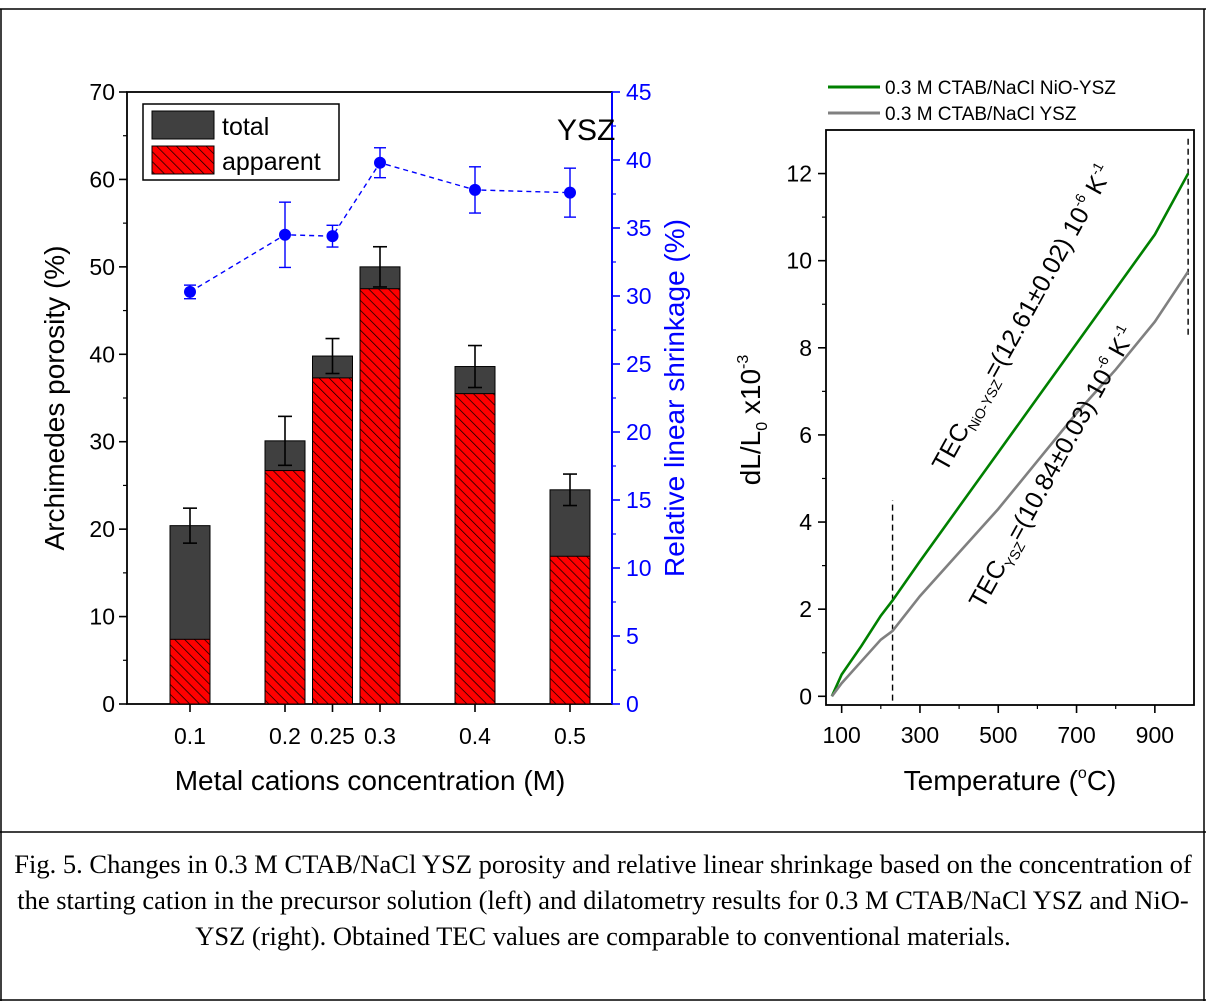  I want to click on left-legend: total apparent, so click(241, 142).